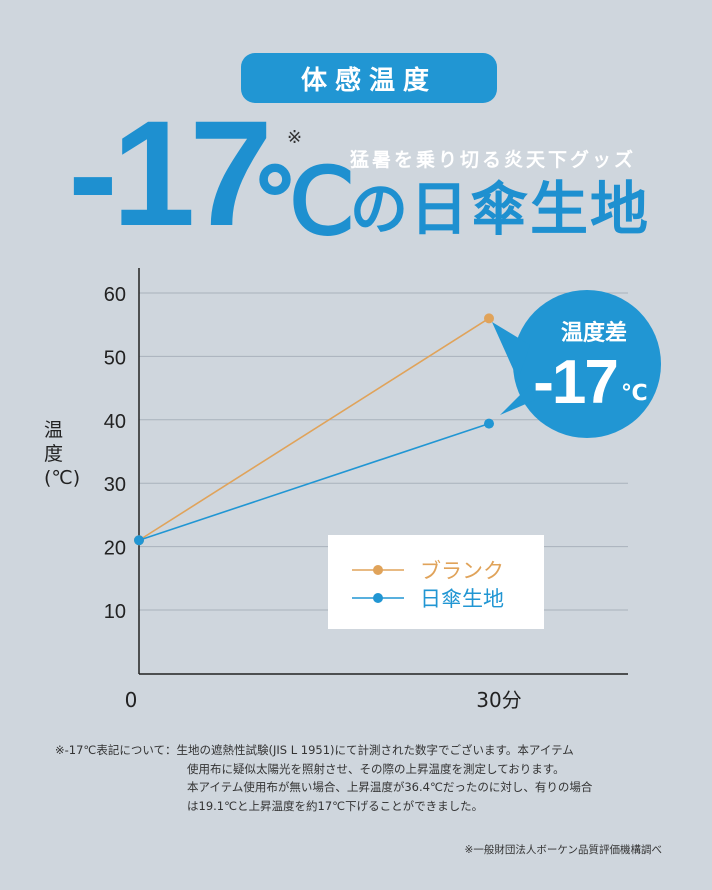 Image resolution: width=712 pixels, height=890 pixels. I want to click on y-tick-label: 10, so click(115, 612).